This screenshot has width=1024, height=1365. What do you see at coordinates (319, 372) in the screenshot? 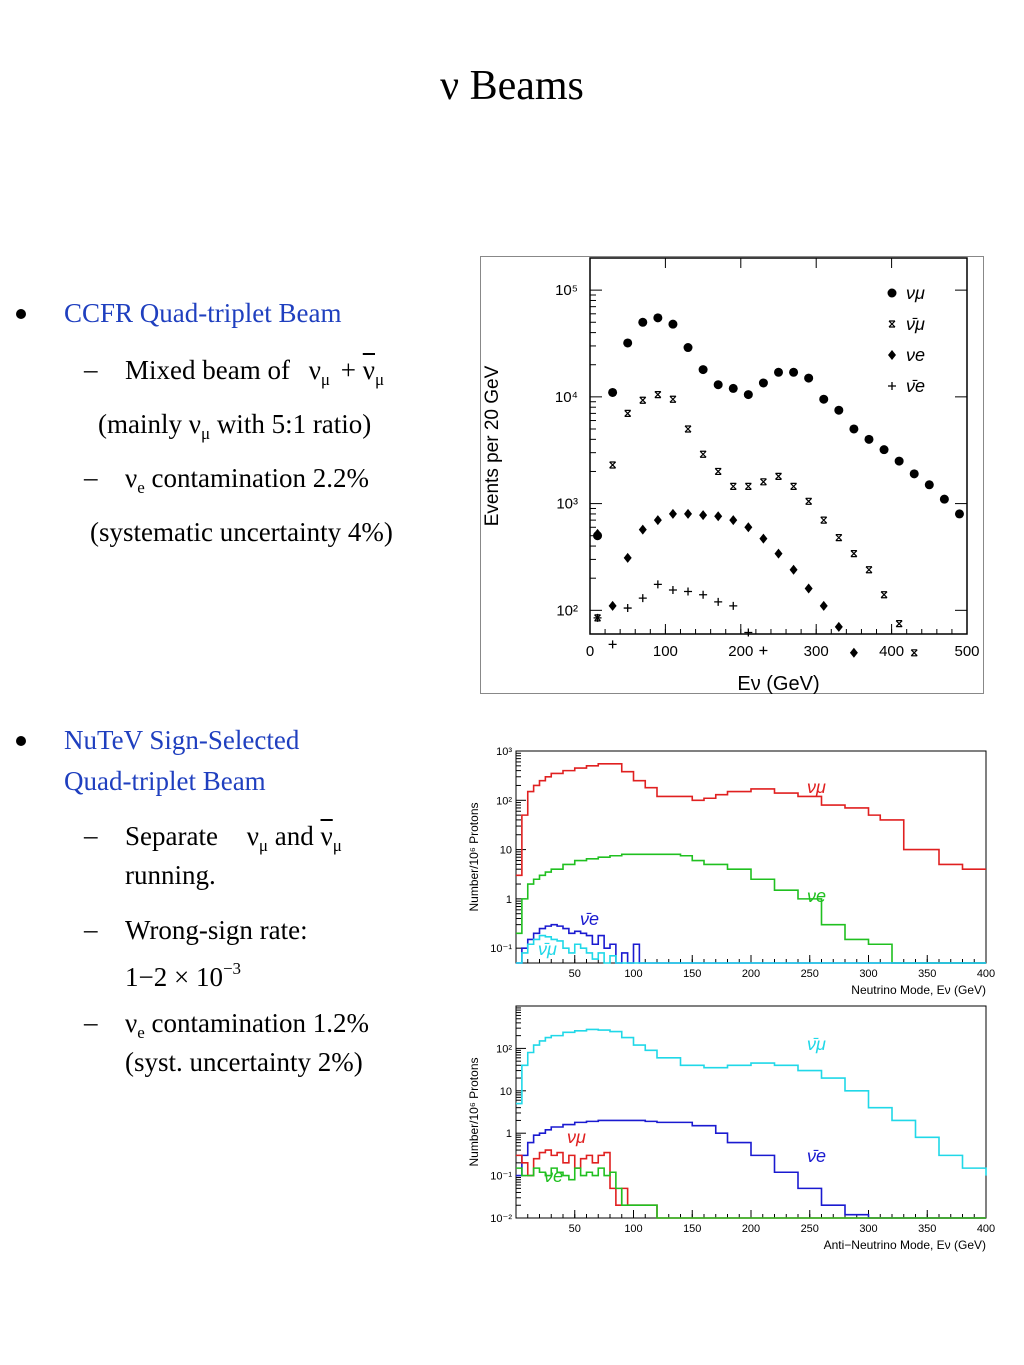
I see `nu-mu-symbol: νμ` at bounding box center [319, 372].